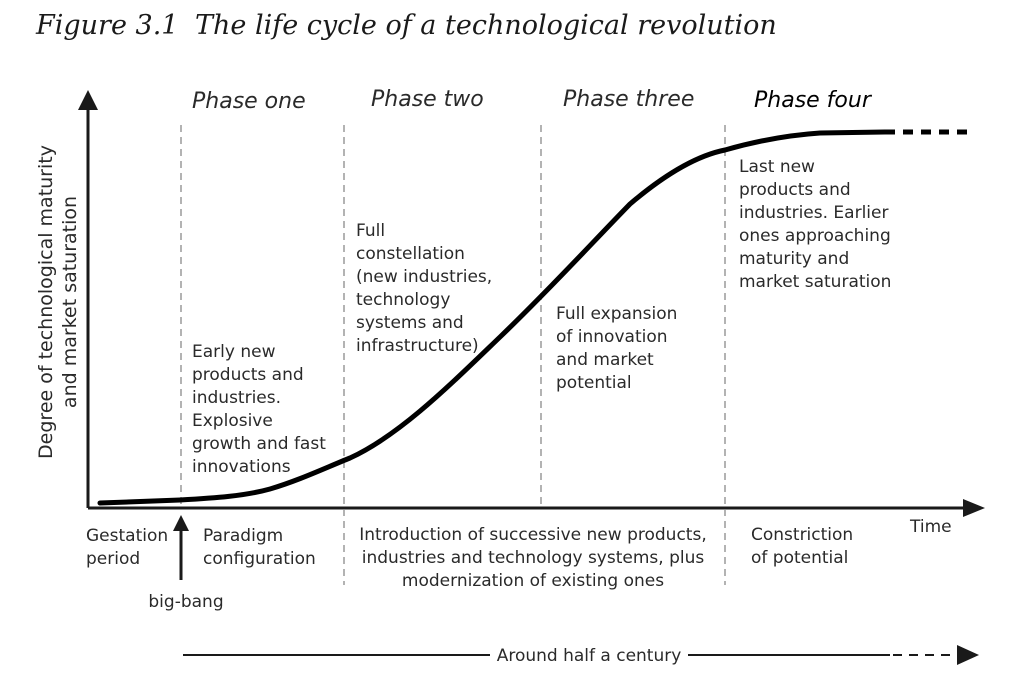  What do you see at coordinates (106, 25) in the screenshot?
I see `figure-label: Figure 3.1` at bounding box center [106, 25].